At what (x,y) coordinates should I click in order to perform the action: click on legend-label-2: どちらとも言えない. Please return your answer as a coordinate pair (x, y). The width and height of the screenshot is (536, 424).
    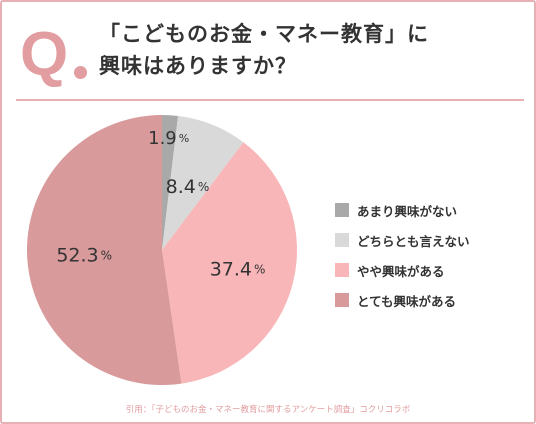
    Looking at the image, I should click on (413, 241).